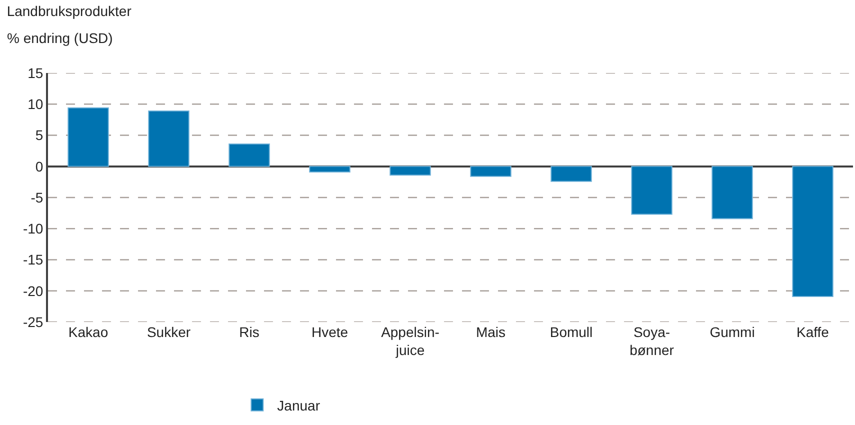 Image resolution: width=855 pixels, height=425 pixels. What do you see at coordinates (39, 135) in the screenshot?
I see `y-tick-label: 5` at bounding box center [39, 135].